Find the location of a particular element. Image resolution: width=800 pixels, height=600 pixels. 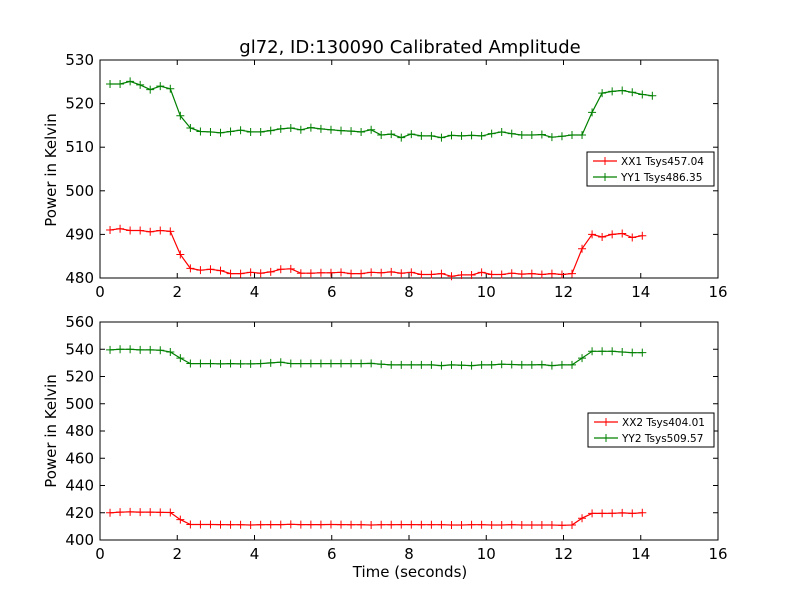

x-tick-label: 8 is located at coordinates (409, 292).